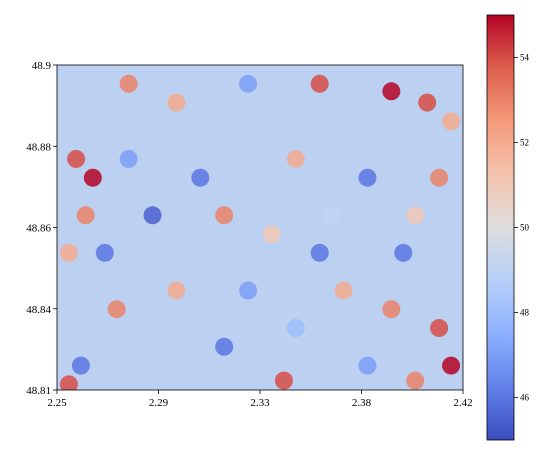 The image size is (549, 456). Describe the element at coordinates (525, 398) in the screenshot. I see `colorbar-tick-label: 46` at that location.